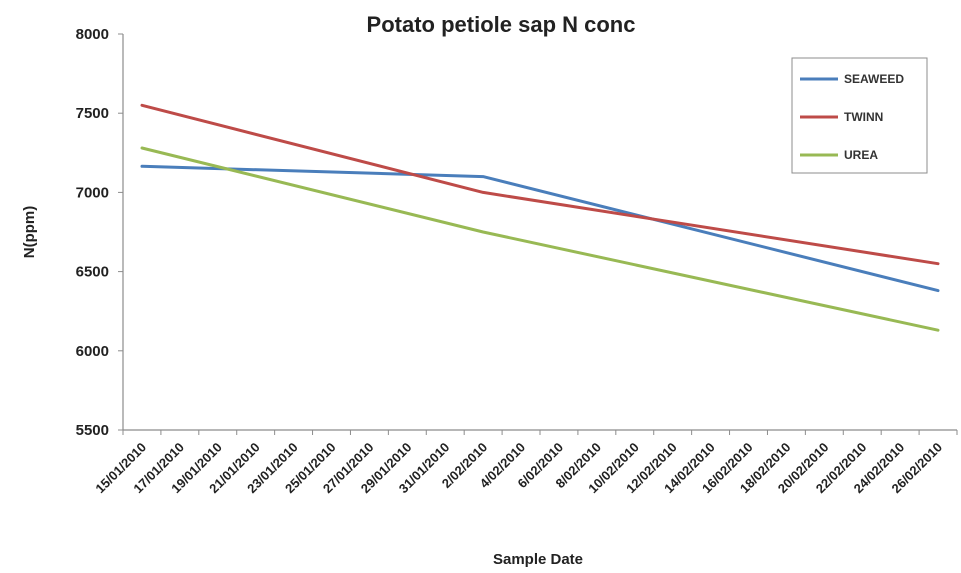  Describe the element at coordinates (874, 79) in the screenshot. I see `legend-label: SEAWEED` at that location.